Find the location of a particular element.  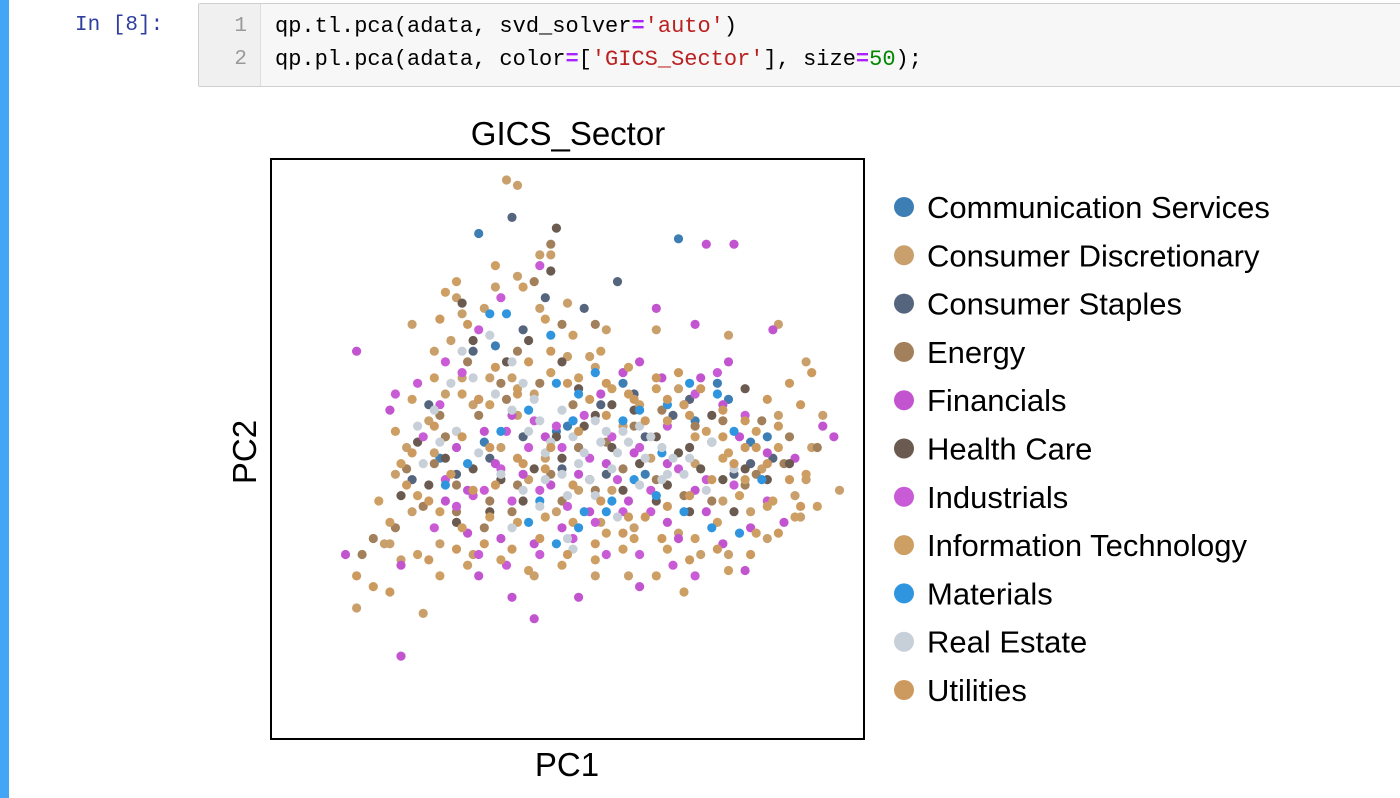

x-axis-label: PC1 is located at coordinates (567, 764).